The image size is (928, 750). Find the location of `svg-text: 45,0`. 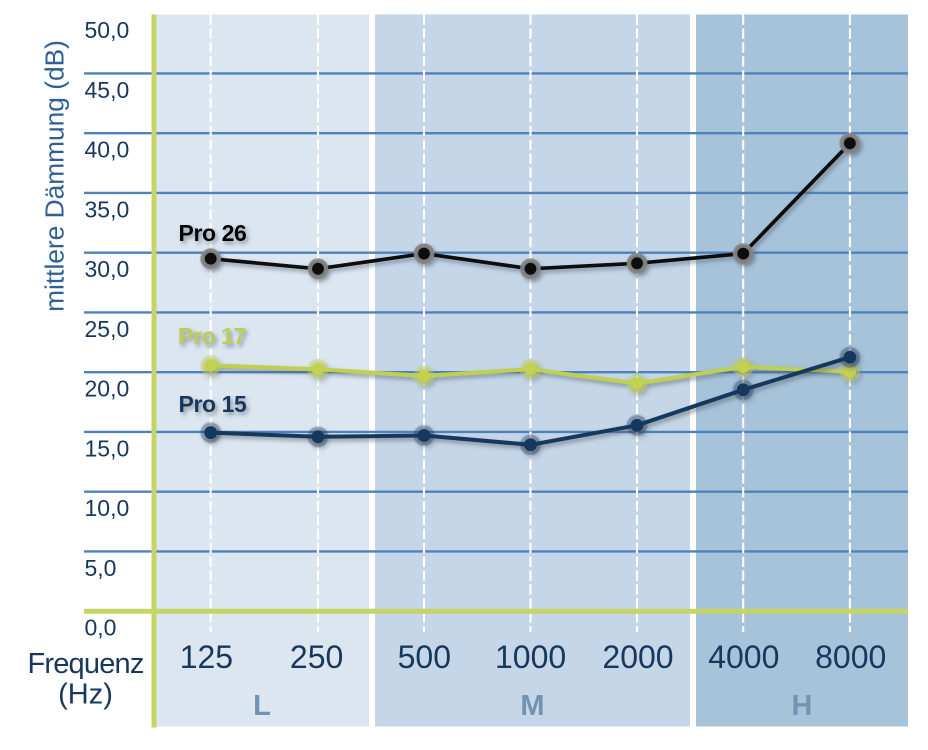

svg-text: 45,0 is located at coordinates (107, 90).